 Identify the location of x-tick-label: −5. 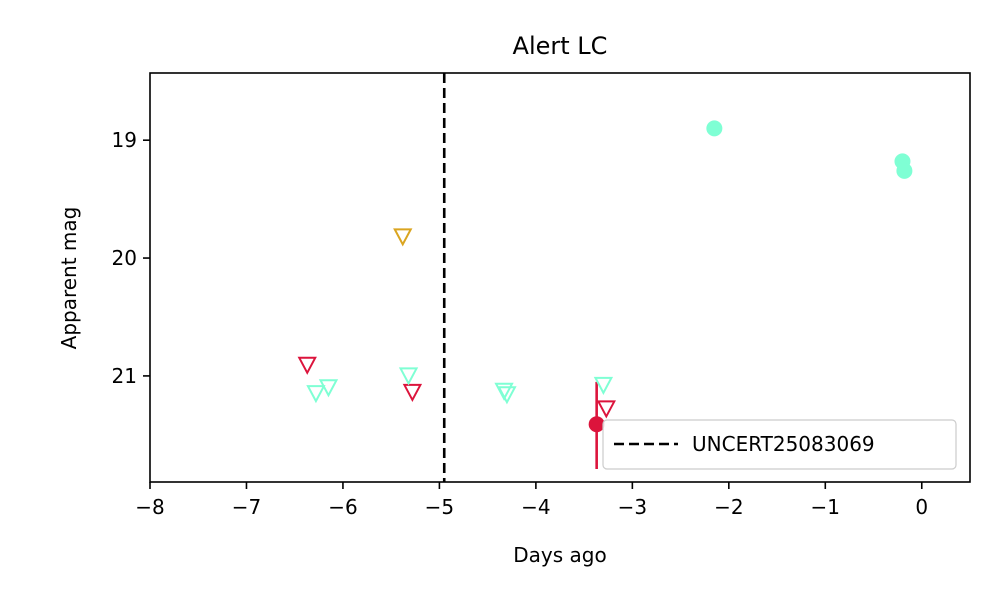
(439, 507).